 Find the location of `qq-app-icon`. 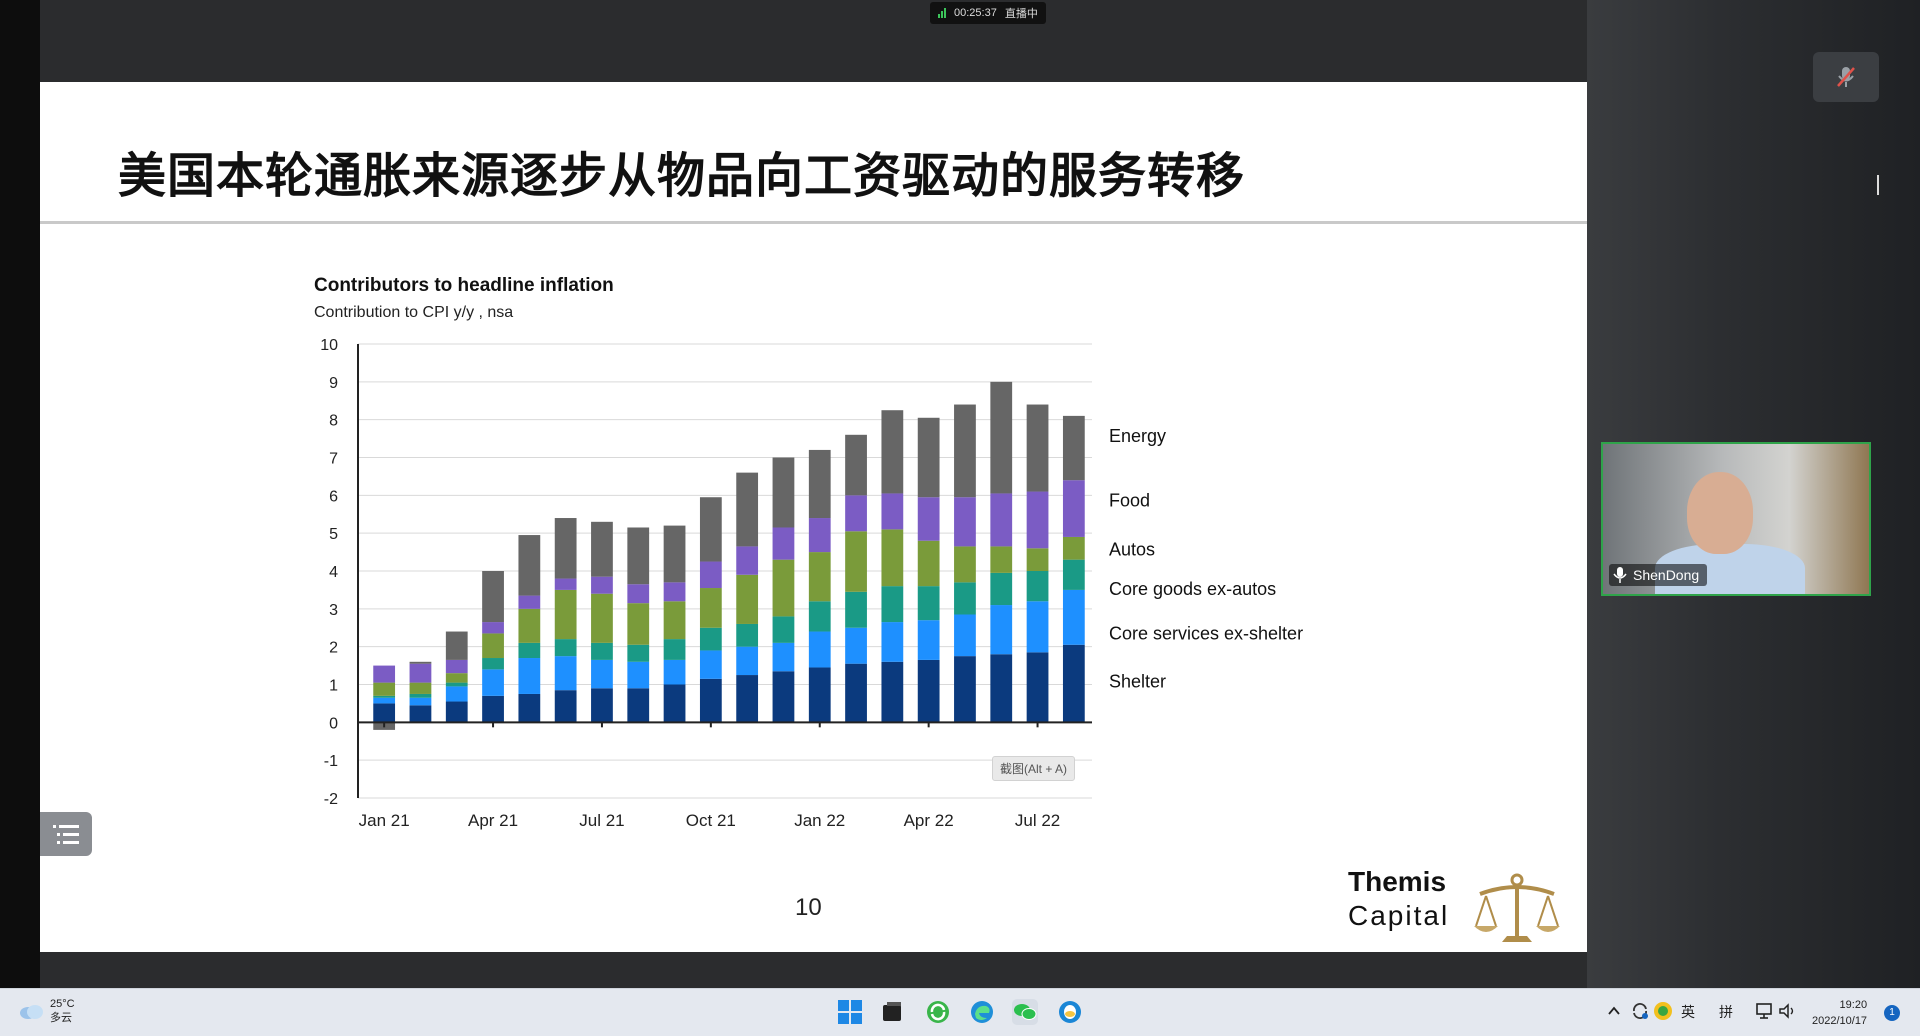

qq-app-icon is located at coordinates (1070, 1012).